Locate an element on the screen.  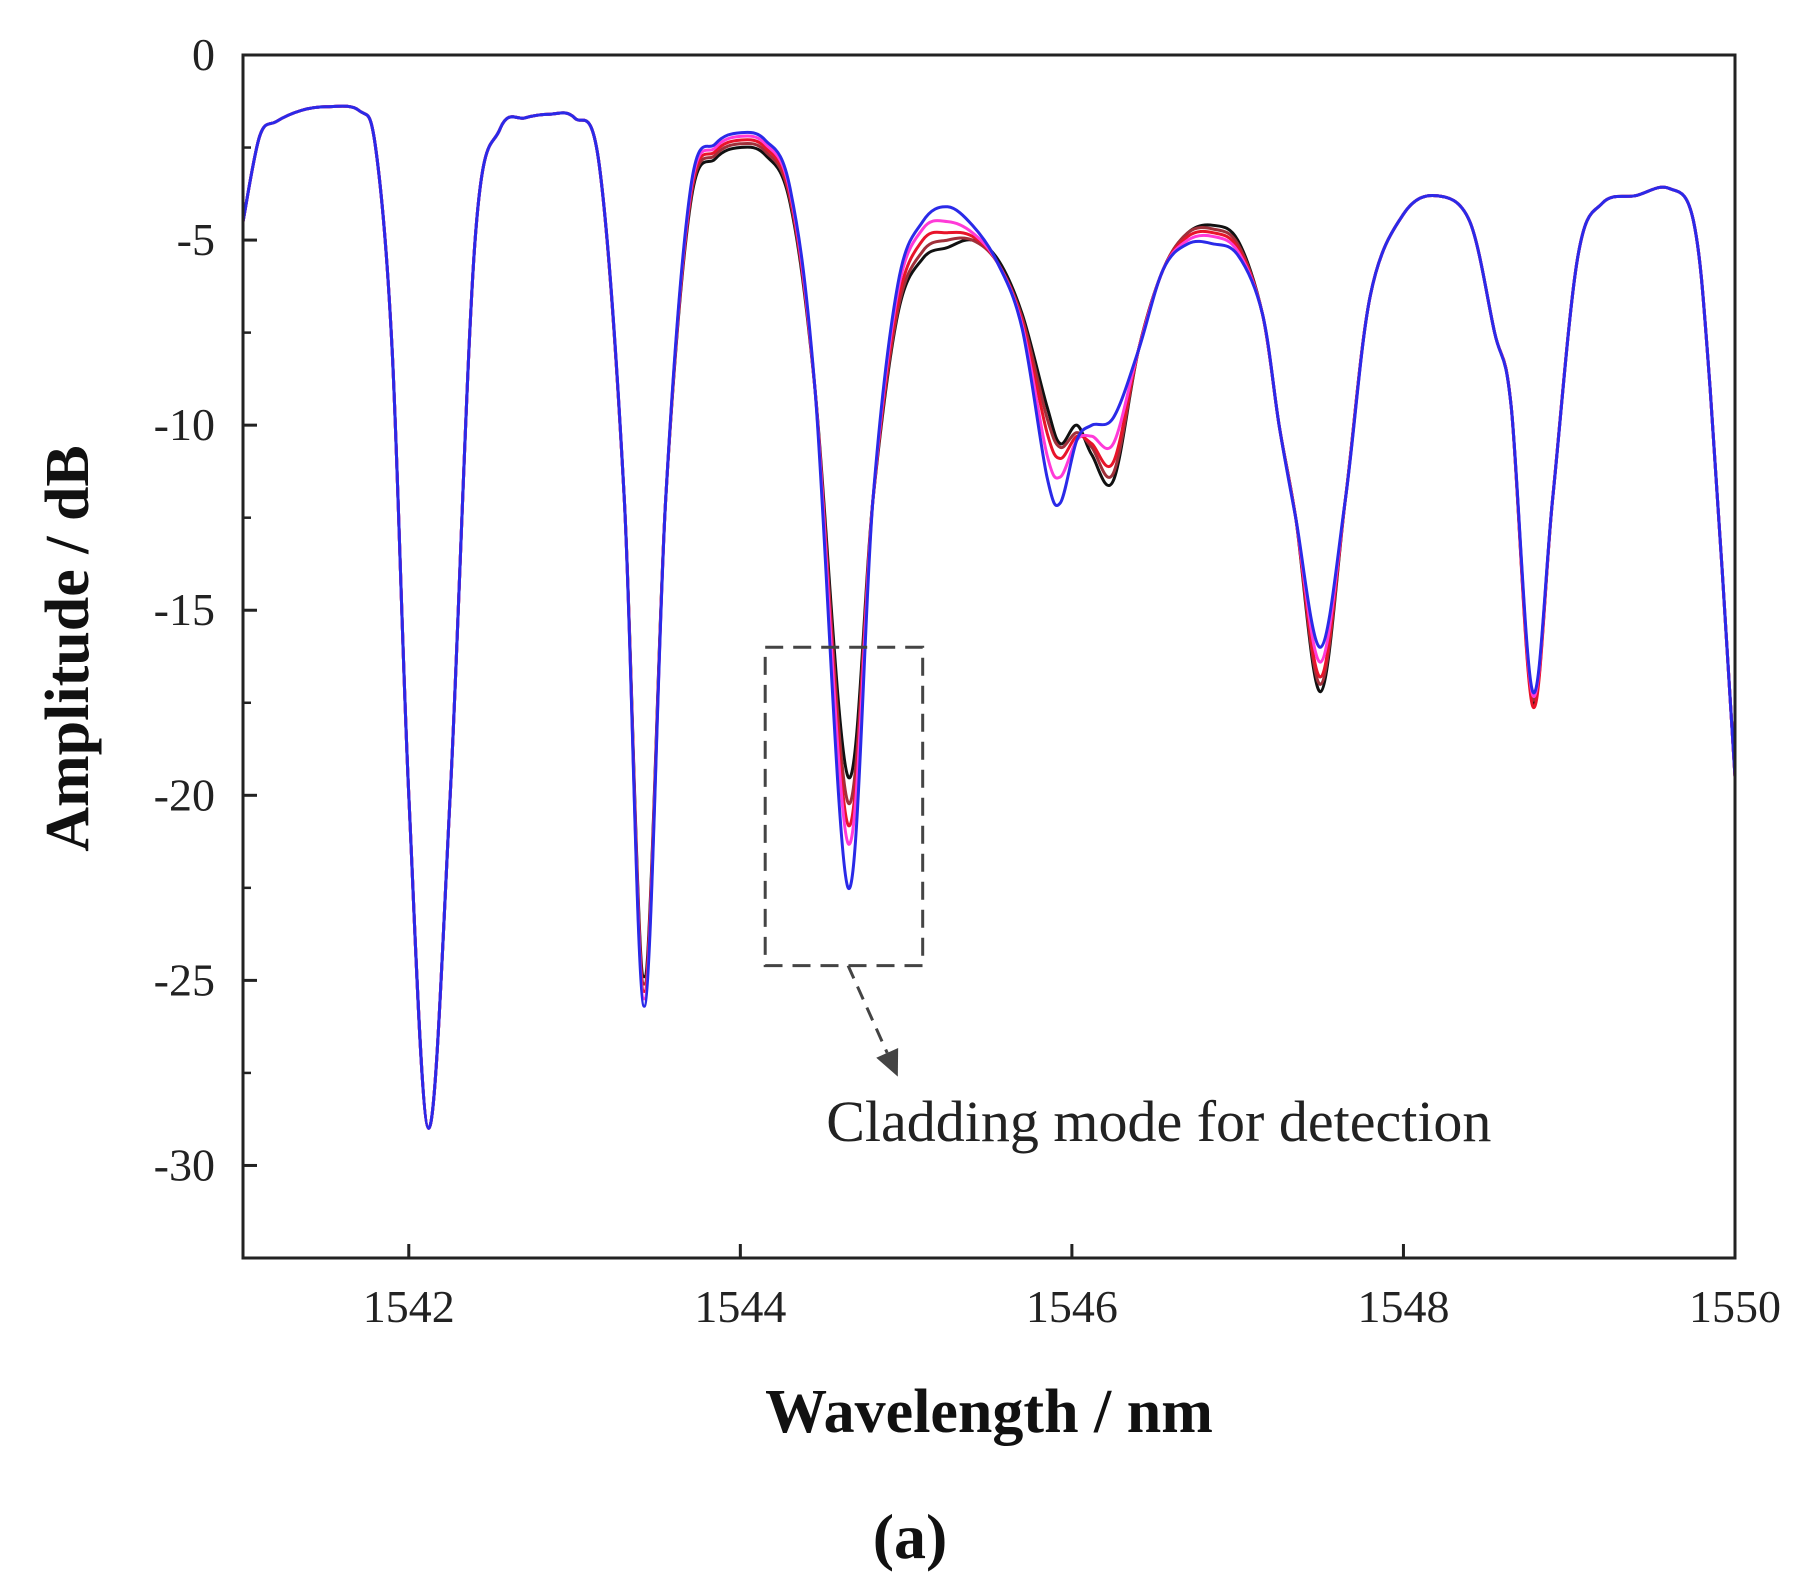
x-axis-title: Wavelength / nm is located at coordinates (989, 1412).